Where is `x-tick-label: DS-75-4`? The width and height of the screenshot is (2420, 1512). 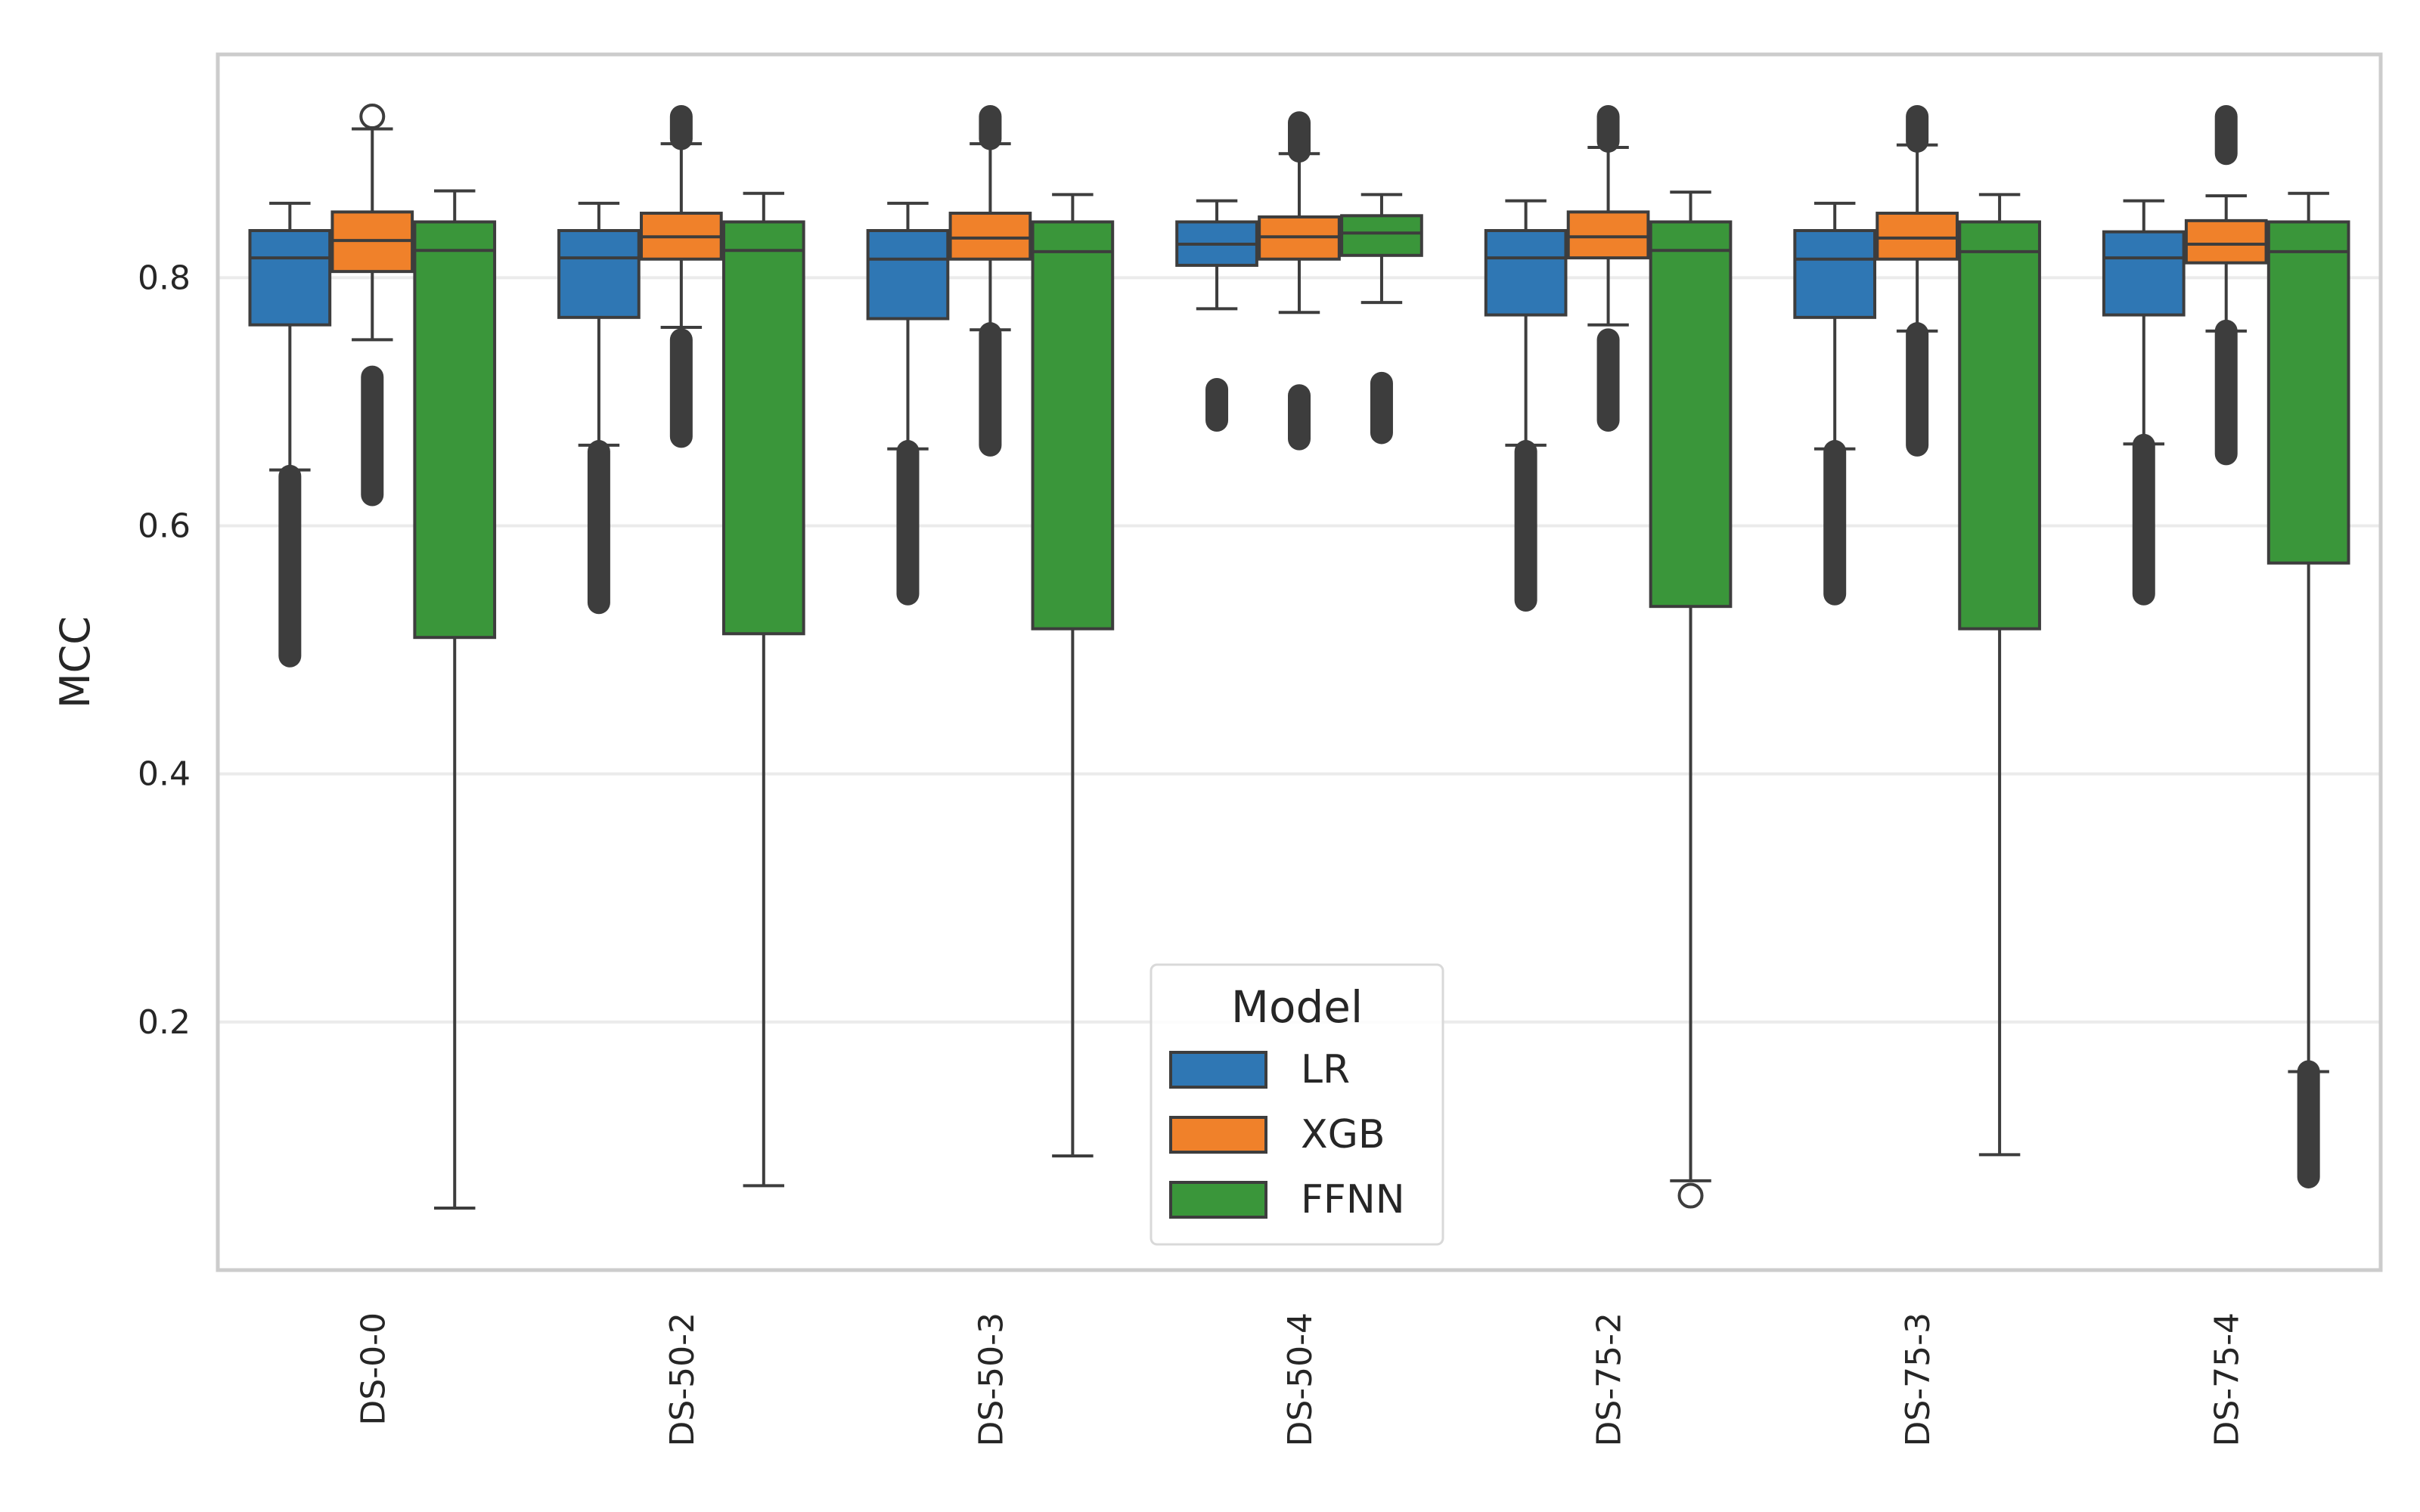 x-tick-label: DS-75-4 is located at coordinates (2227, 1379).